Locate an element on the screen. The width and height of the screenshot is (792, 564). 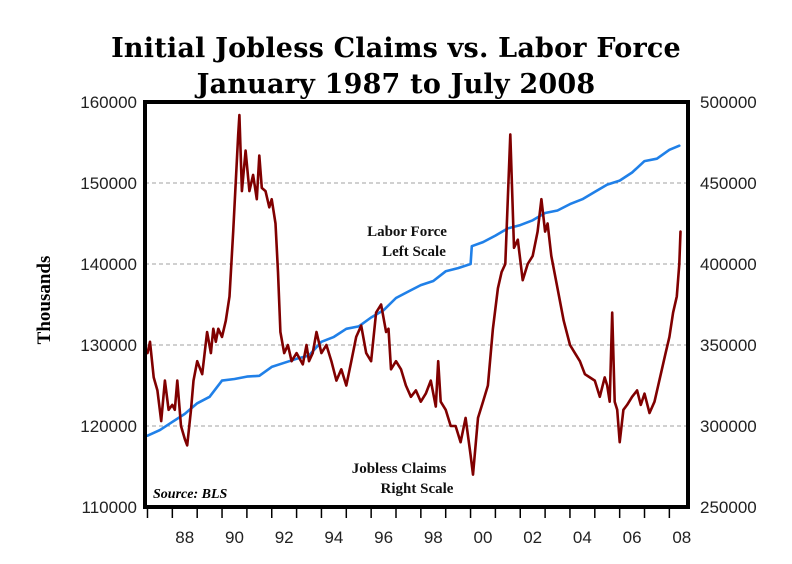
y-right-tick-label: 350000 is located at coordinates (728, 345).